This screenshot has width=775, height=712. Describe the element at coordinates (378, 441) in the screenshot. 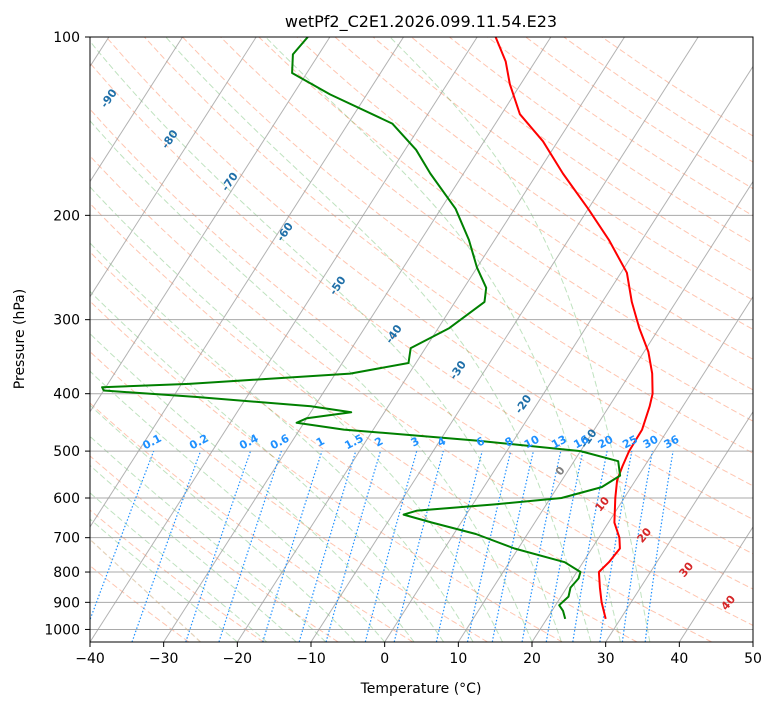

I see `mixing-ratio-label: 2` at that location.